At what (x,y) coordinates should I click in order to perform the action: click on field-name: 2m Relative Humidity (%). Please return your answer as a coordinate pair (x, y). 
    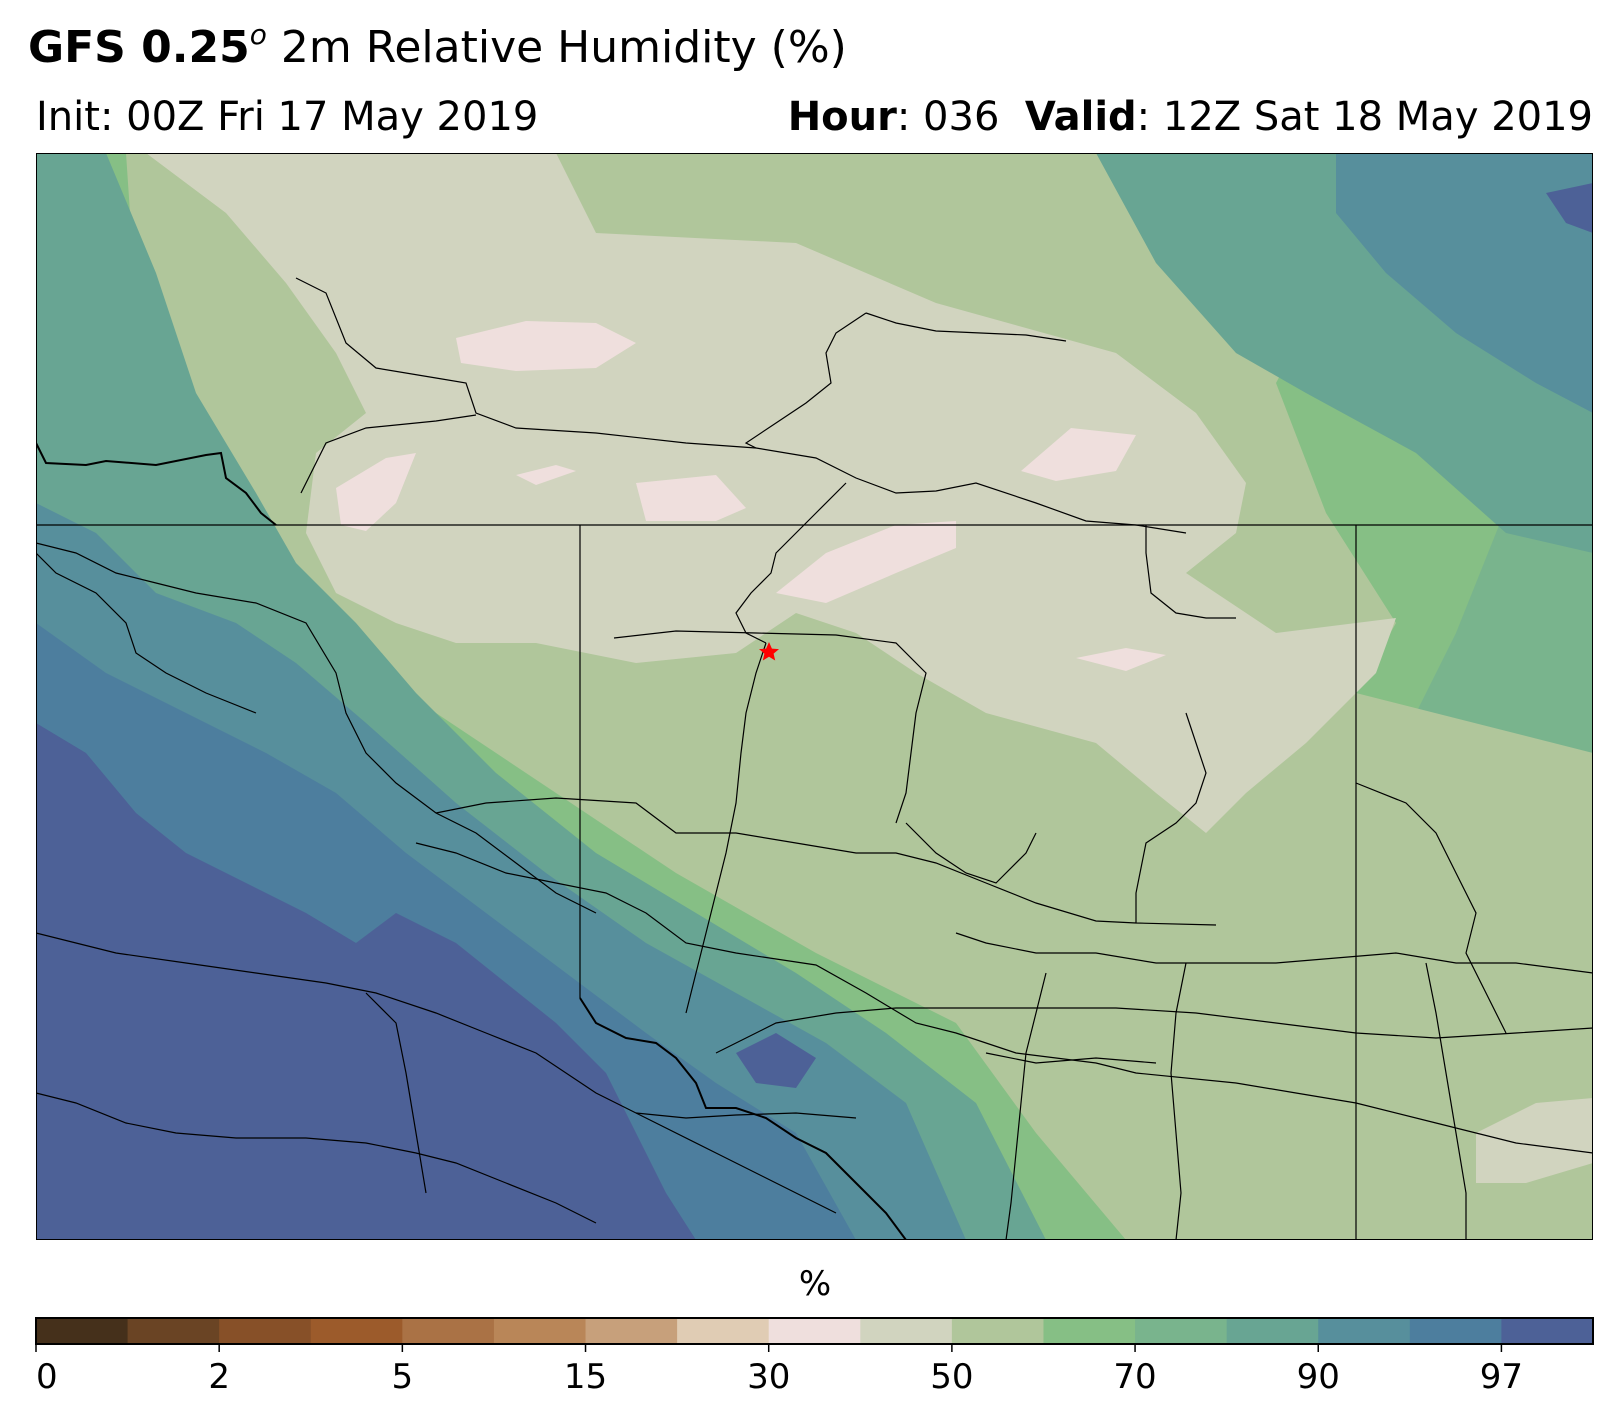
    Looking at the image, I should click on (564, 47).